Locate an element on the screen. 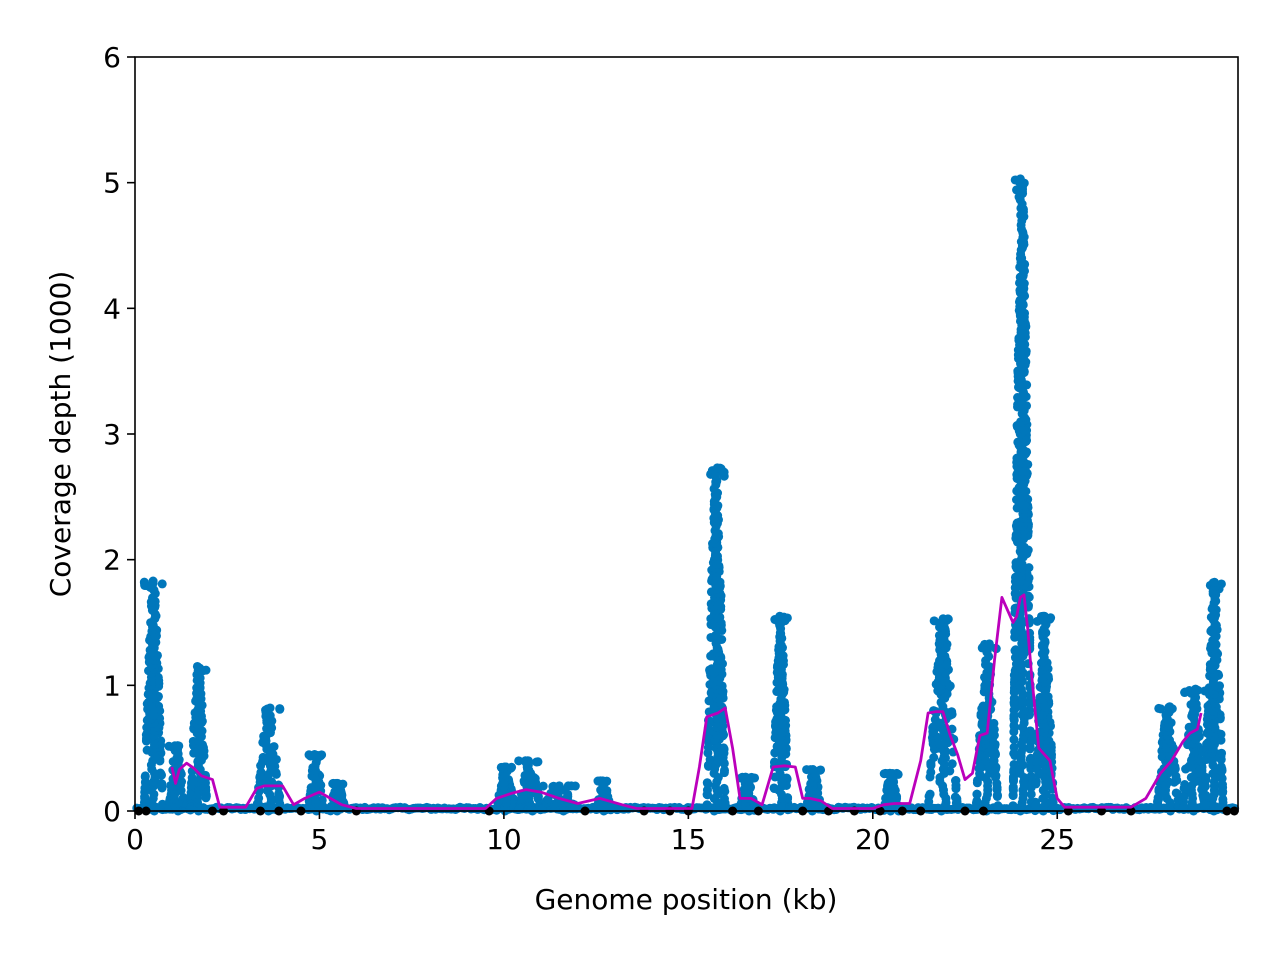 This screenshot has width=1280, height=960. y-tick-label: 3 is located at coordinates (112, 434).